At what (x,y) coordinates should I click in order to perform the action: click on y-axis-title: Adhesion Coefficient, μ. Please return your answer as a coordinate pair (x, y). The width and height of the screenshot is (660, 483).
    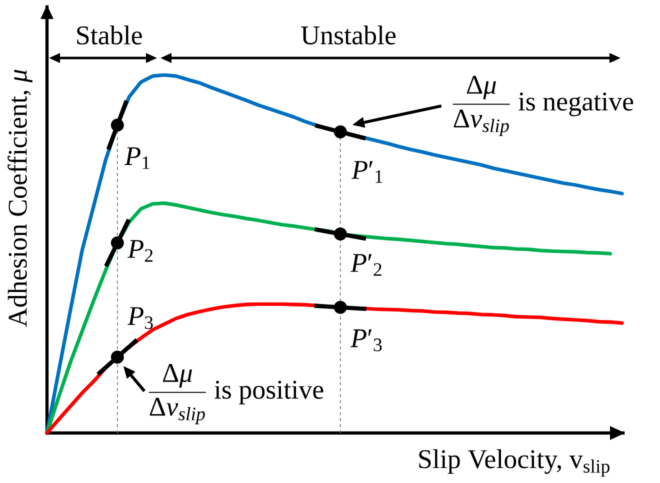
    Looking at the image, I should click on (20, 198).